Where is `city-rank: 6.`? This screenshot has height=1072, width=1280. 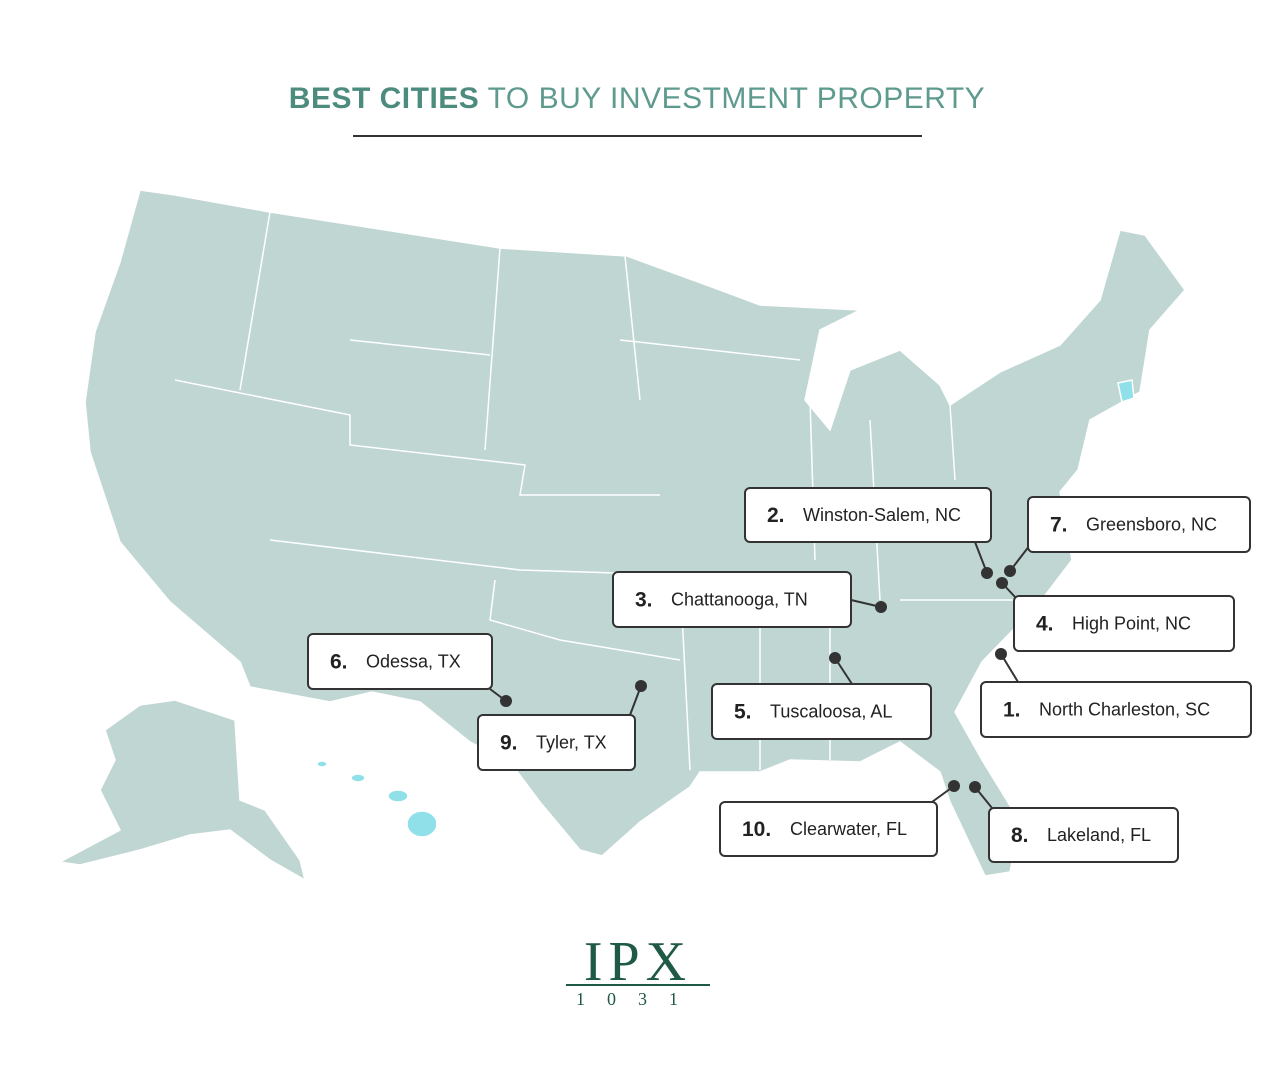 city-rank: 6. is located at coordinates (339, 662).